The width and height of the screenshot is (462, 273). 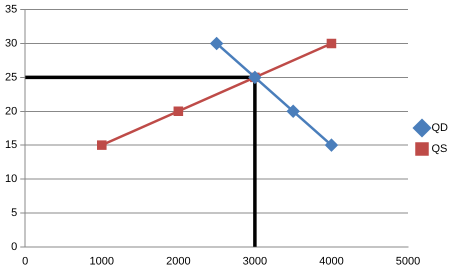 What do you see at coordinates (440, 128) in the screenshot?
I see `legend-label: QD` at bounding box center [440, 128].